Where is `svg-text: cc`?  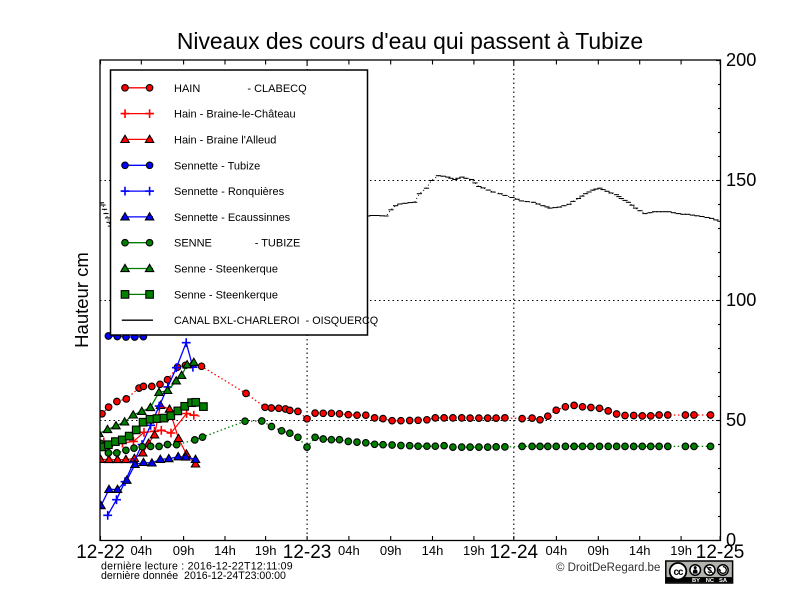
svg-text: cc is located at coordinates (678, 572).